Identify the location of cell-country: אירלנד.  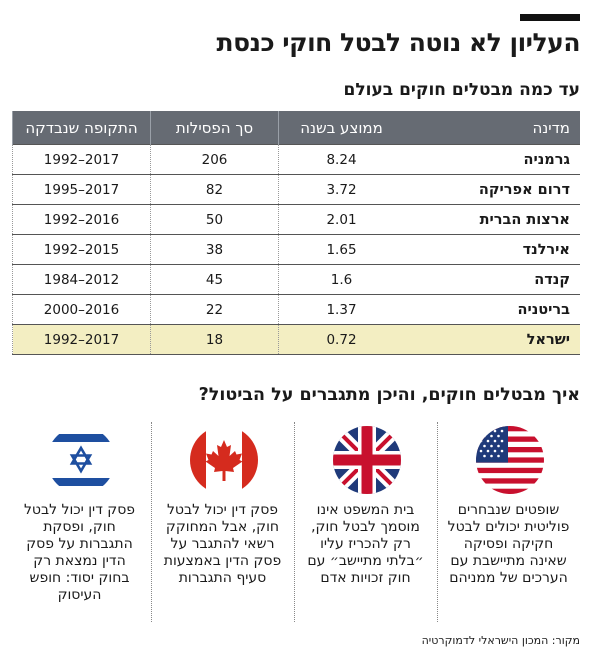
(492, 249).